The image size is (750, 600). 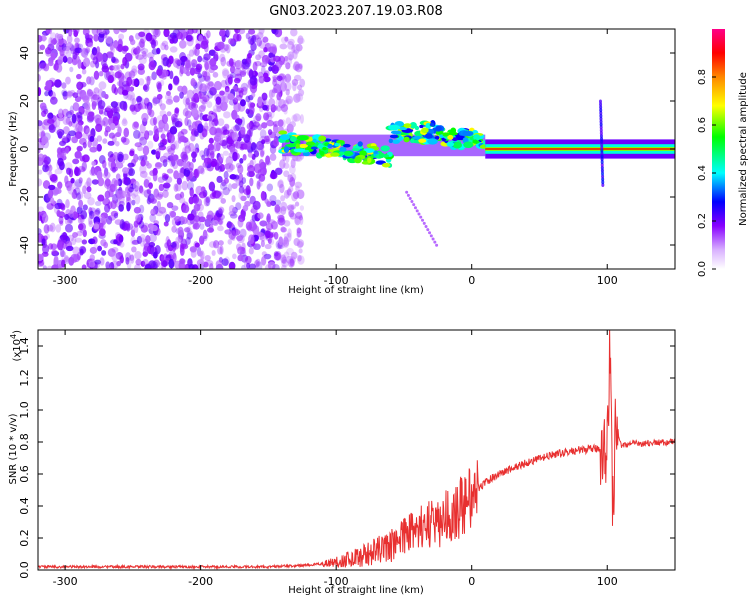 I want to click on y-tick-label: -40, so click(x=24, y=245).